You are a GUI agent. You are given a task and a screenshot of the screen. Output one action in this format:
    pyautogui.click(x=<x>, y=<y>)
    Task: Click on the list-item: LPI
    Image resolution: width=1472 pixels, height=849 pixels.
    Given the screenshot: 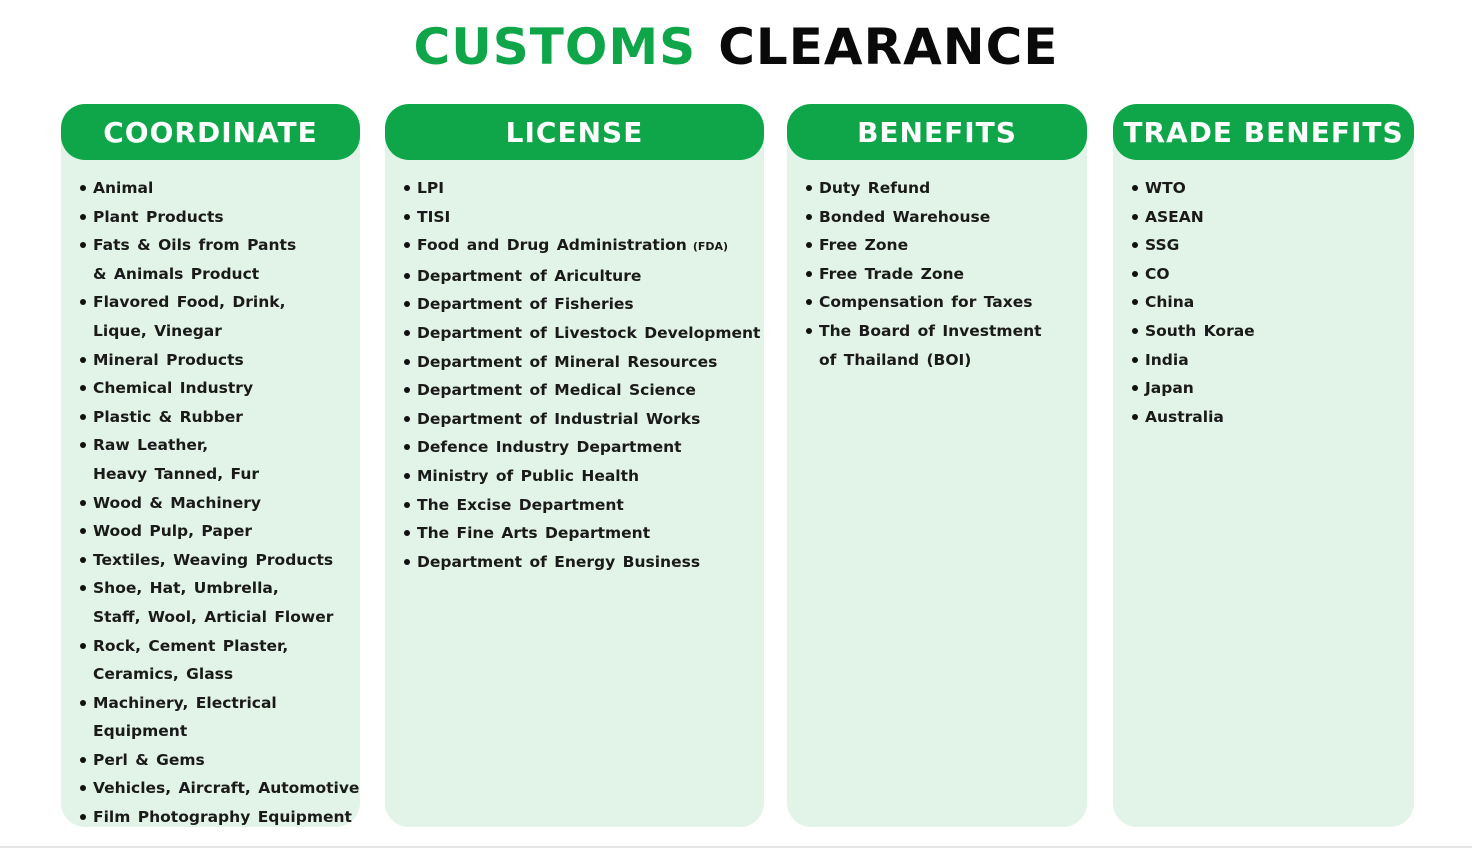 What is the action you would take?
    pyautogui.click(x=583, y=188)
    